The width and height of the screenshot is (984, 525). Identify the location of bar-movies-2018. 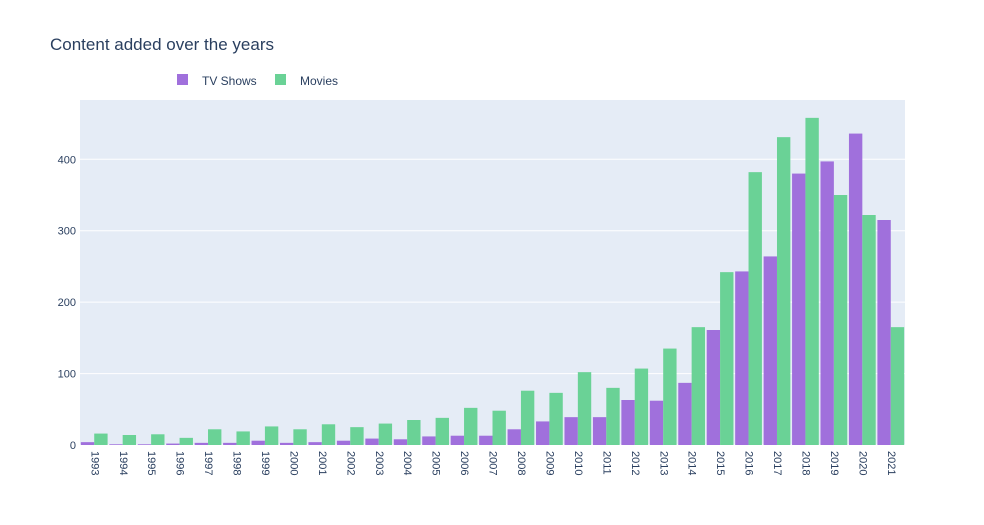
(812, 281).